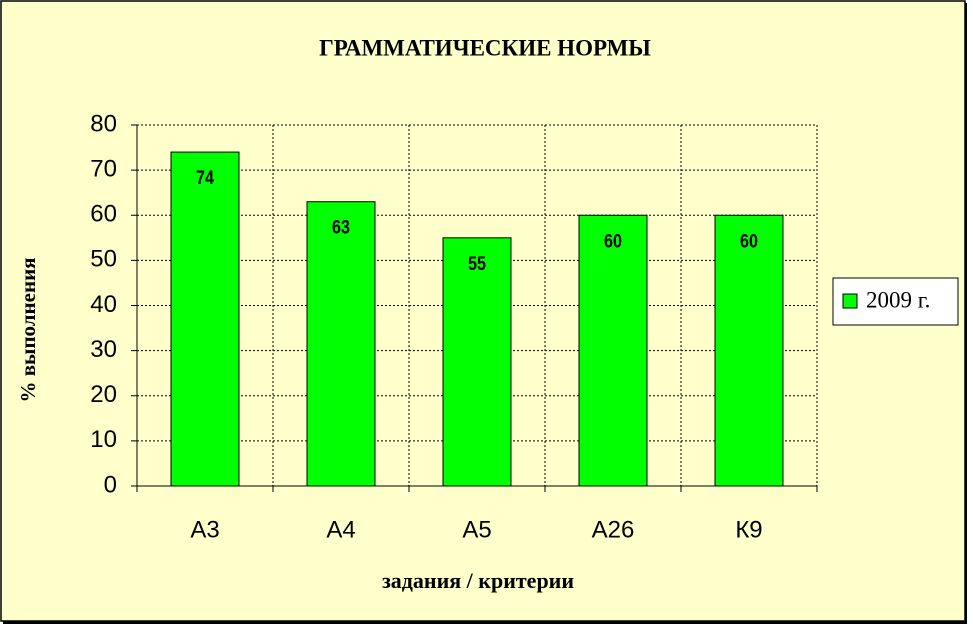  What do you see at coordinates (205, 178) in the screenshot?
I see `data-label: 74` at bounding box center [205, 178].